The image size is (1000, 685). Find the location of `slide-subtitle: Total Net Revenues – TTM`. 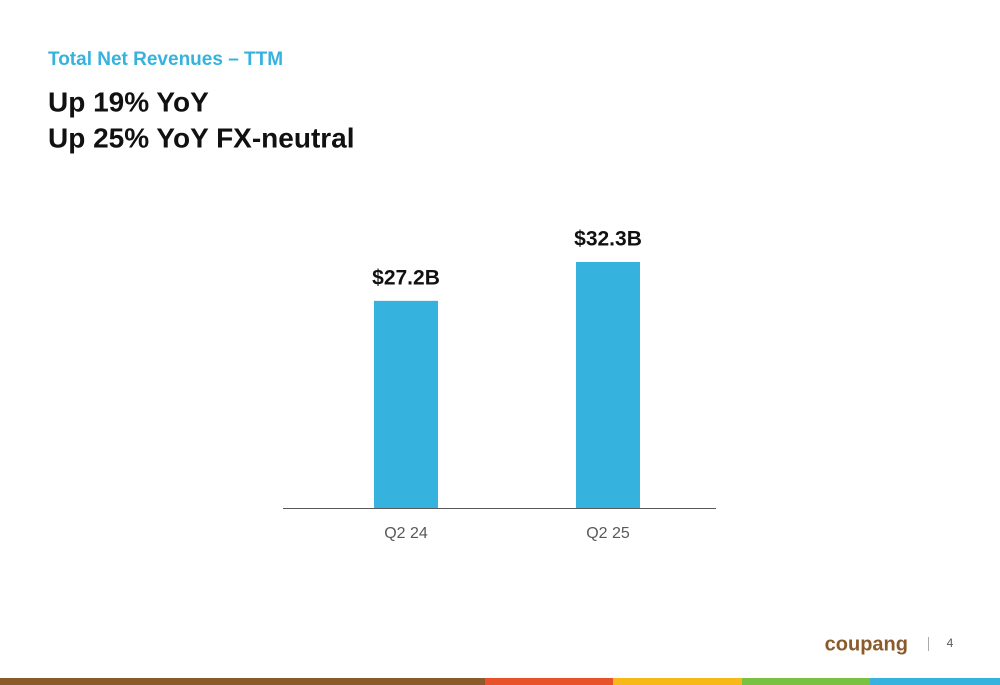

slide-subtitle: Total Net Revenues – TTM is located at coordinates (165, 59).